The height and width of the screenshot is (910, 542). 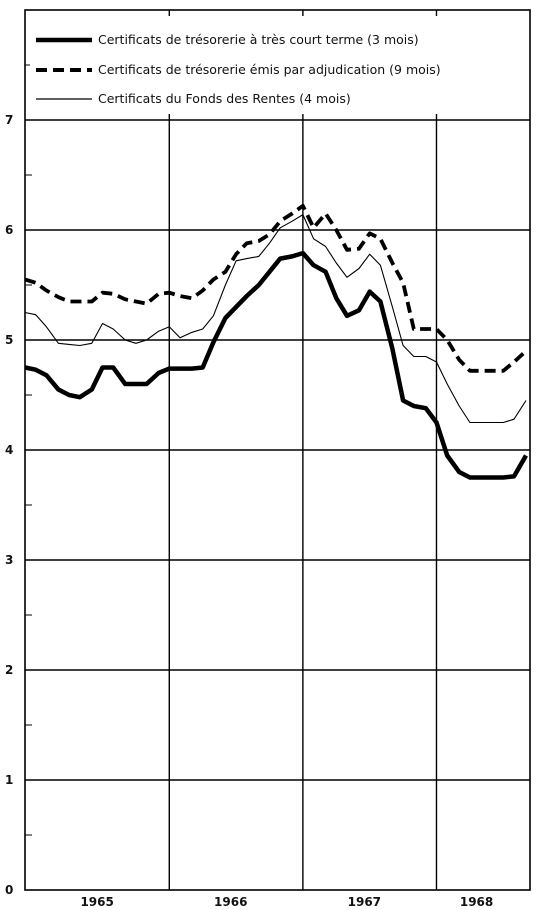 What do you see at coordinates (9, 890) in the screenshot?
I see `y-tick-label: 0` at bounding box center [9, 890].